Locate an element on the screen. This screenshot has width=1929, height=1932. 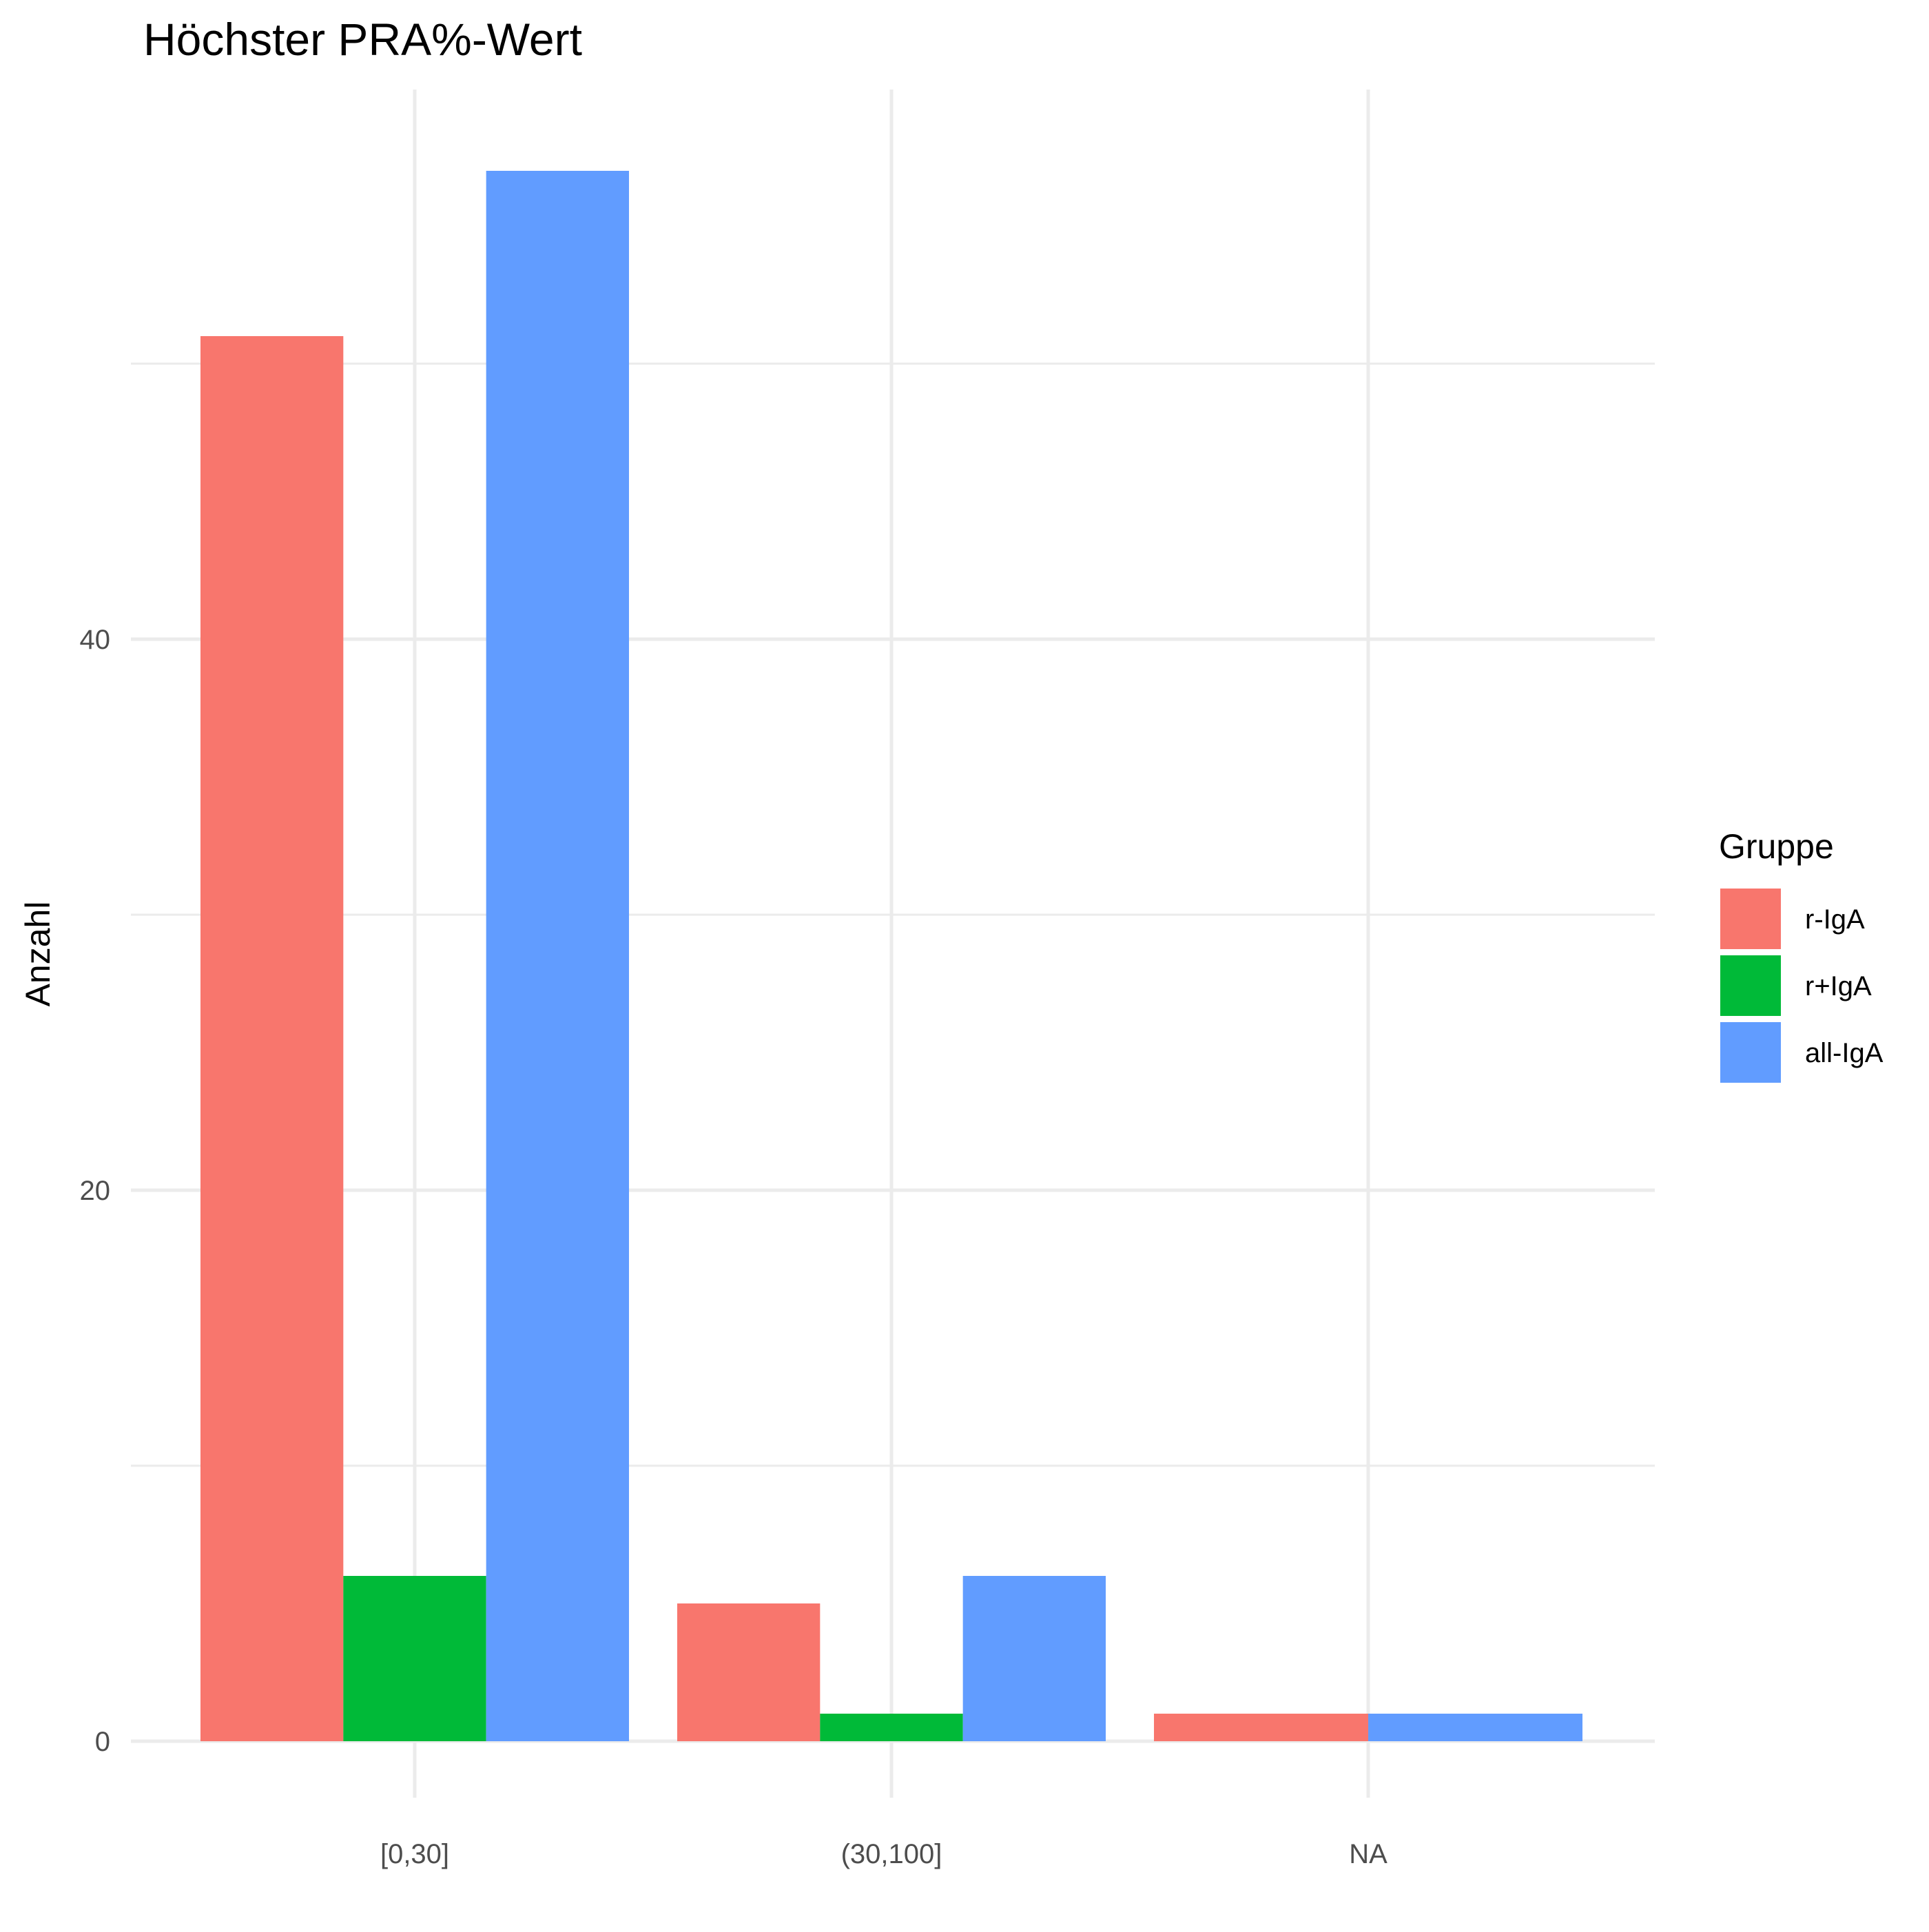
legend-key-r+IgA is located at coordinates (1750, 985).